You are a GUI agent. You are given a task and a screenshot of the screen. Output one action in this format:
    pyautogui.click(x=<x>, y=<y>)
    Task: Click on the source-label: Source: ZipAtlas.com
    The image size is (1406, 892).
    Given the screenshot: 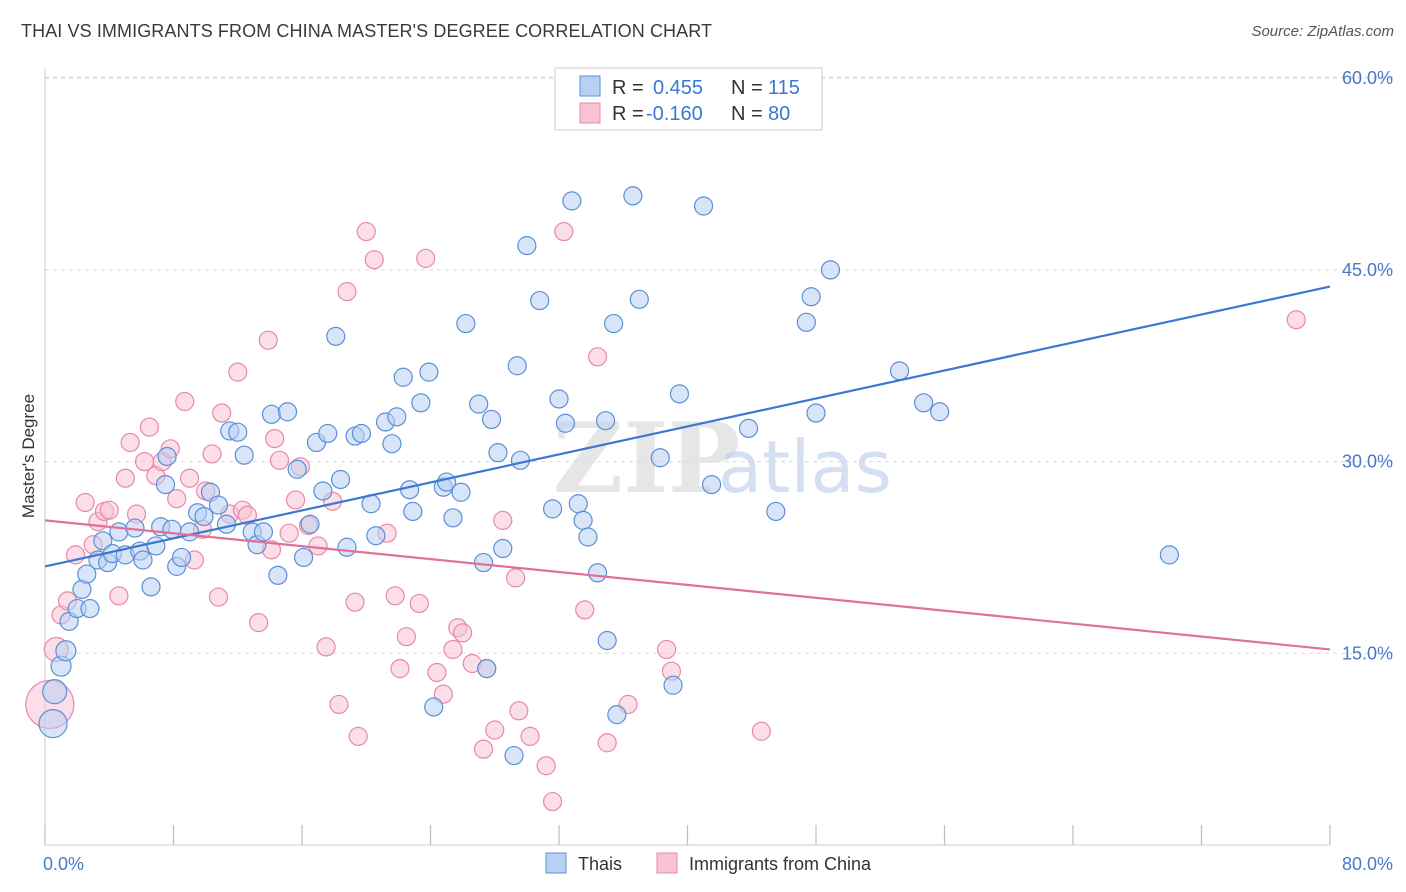 What is the action you would take?
    pyautogui.click(x=1322, y=31)
    